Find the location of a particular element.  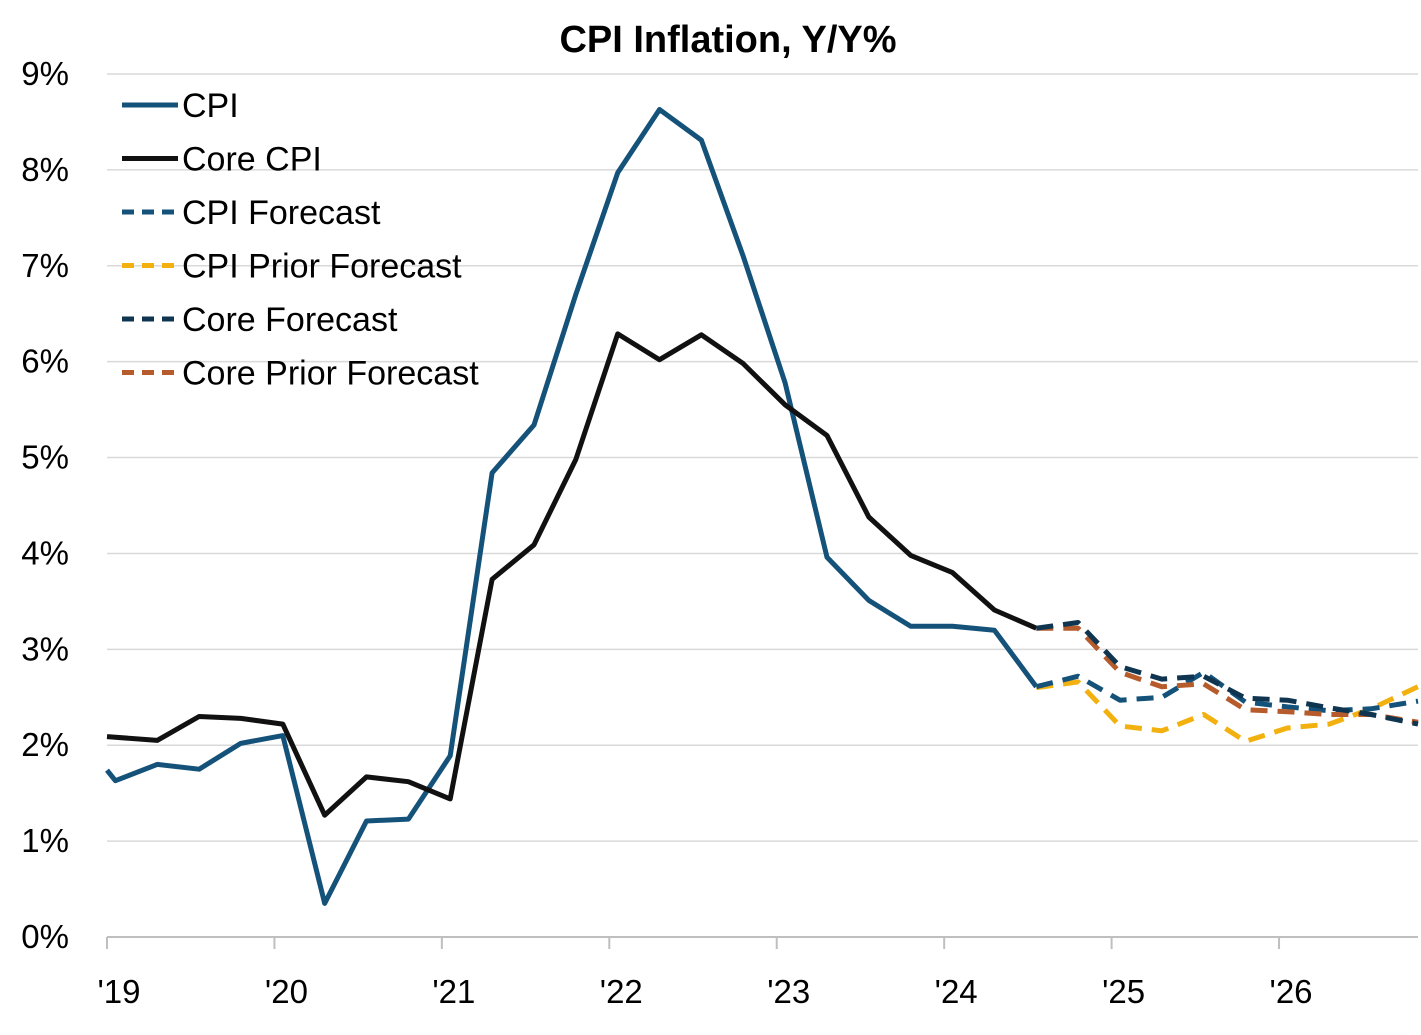

y-tick-label: 7% is located at coordinates (45, 265).